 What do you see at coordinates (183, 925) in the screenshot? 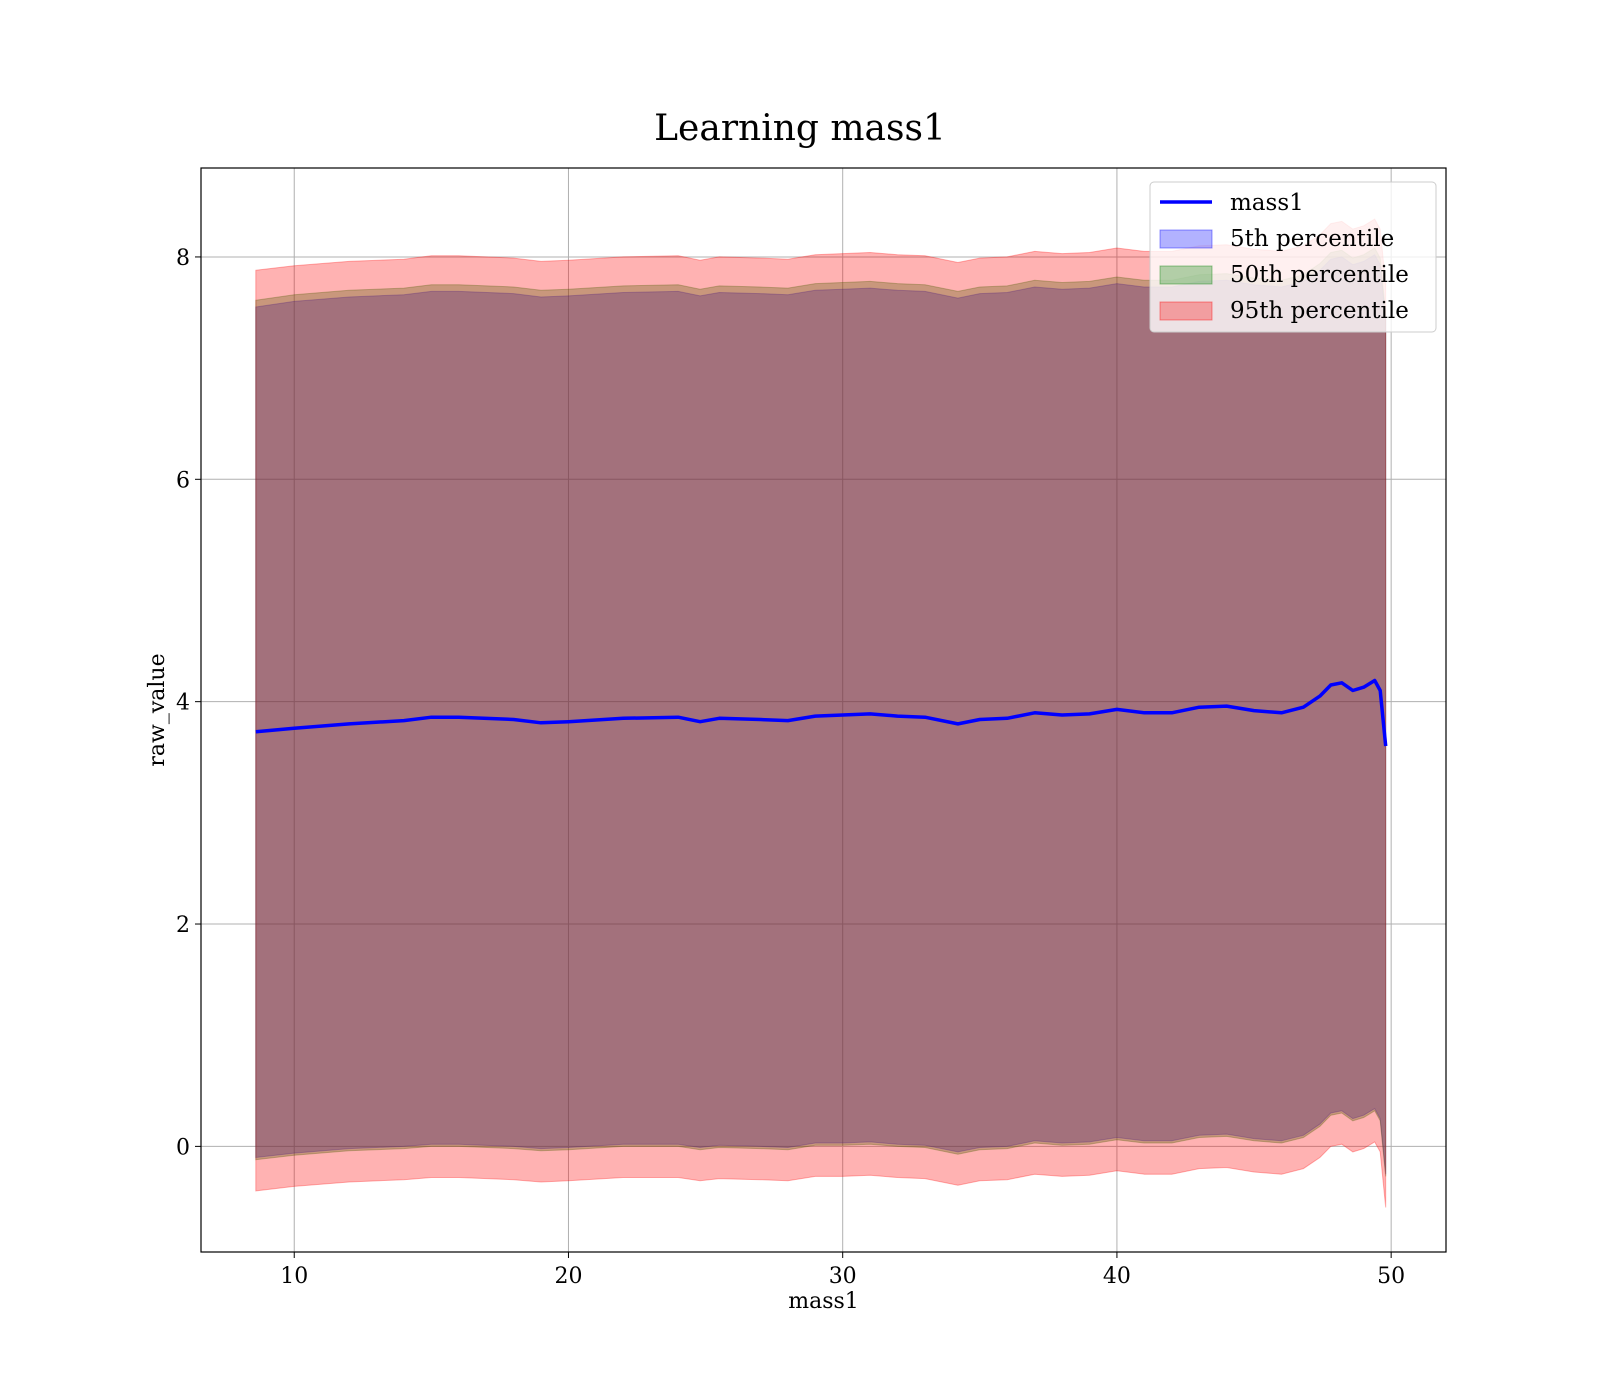
I see `y-tick-label: 2` at bounding box center [183, 925].